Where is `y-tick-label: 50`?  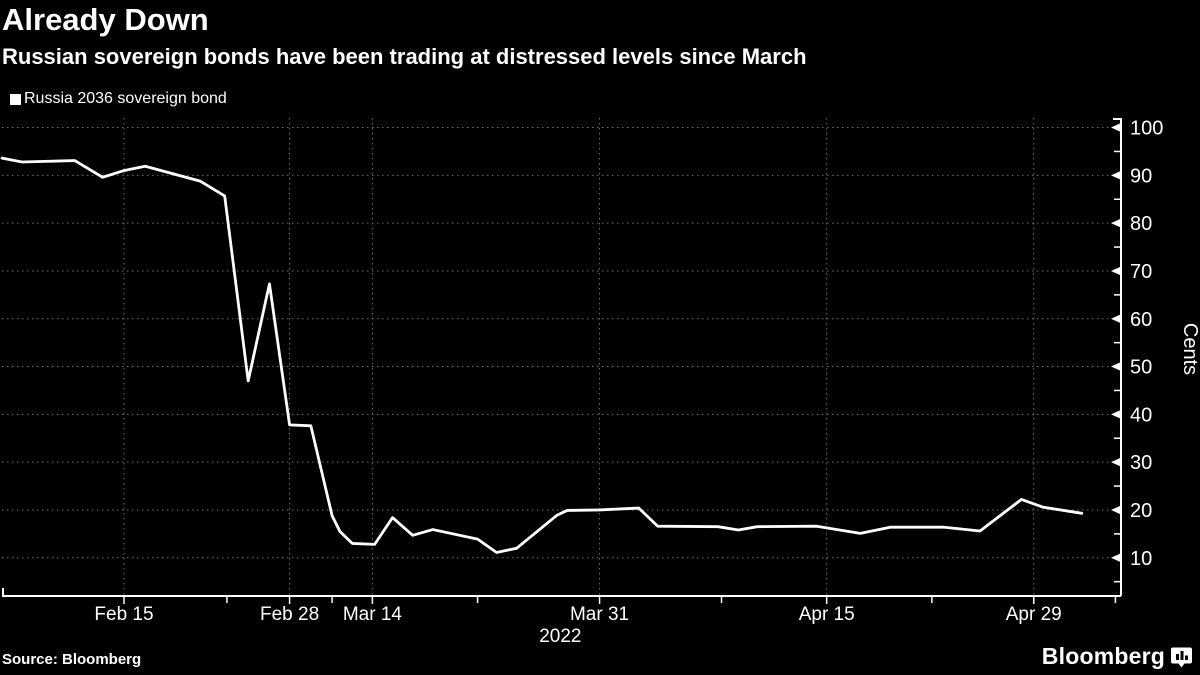
y-tick-label: 50 is located at coordinates (1141, 368).